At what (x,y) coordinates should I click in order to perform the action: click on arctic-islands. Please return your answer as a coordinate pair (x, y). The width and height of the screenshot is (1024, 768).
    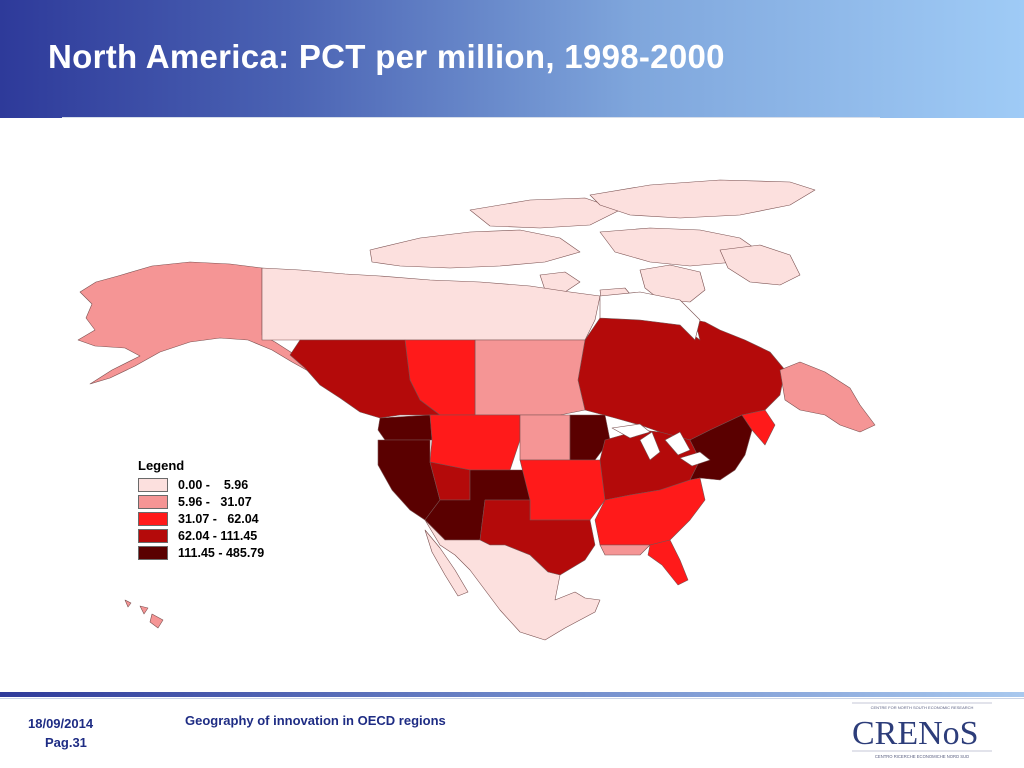
    Looking at the image, I should click on (592, 245).